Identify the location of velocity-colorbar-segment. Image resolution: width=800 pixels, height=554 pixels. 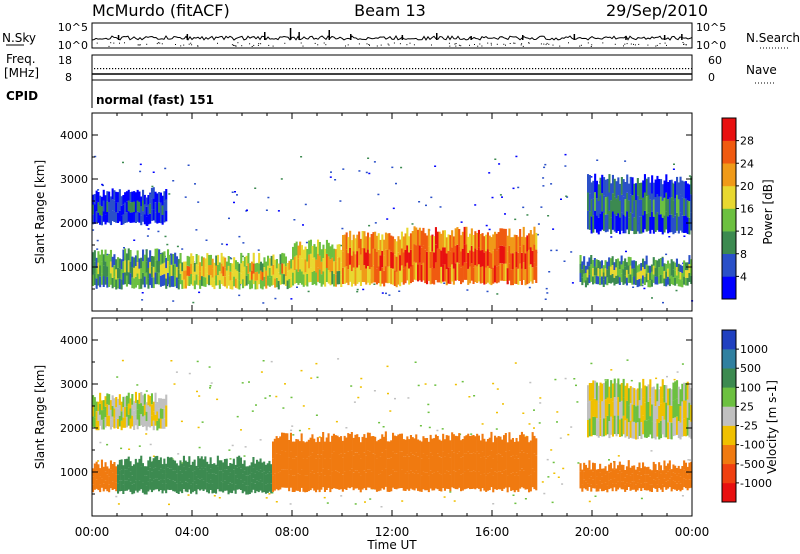
(729, 416).